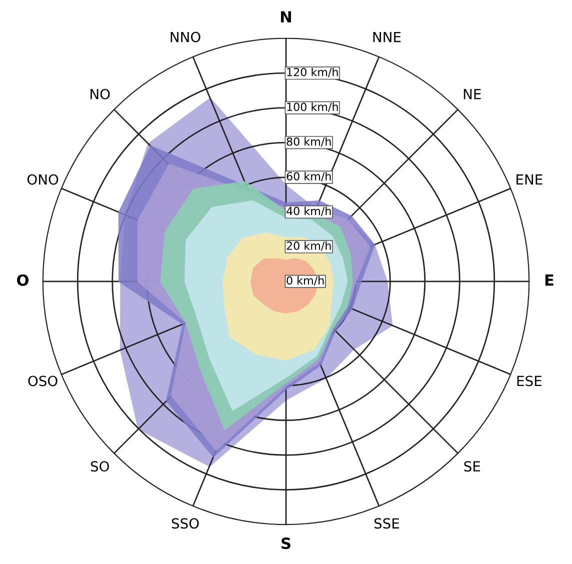  I want to click on spoke-label: S, so click(286, 544).